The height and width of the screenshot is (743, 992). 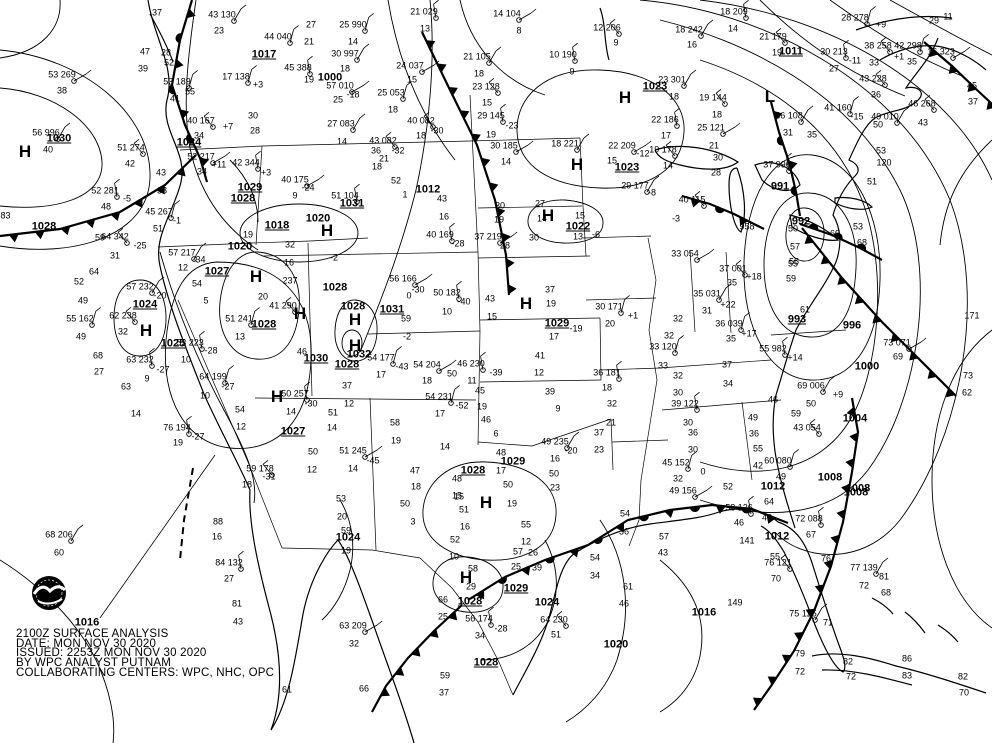 What do you see at coordinates (496, 372) in the screenshot?
I see `station-value: -39` at bounding box center [496, 372].